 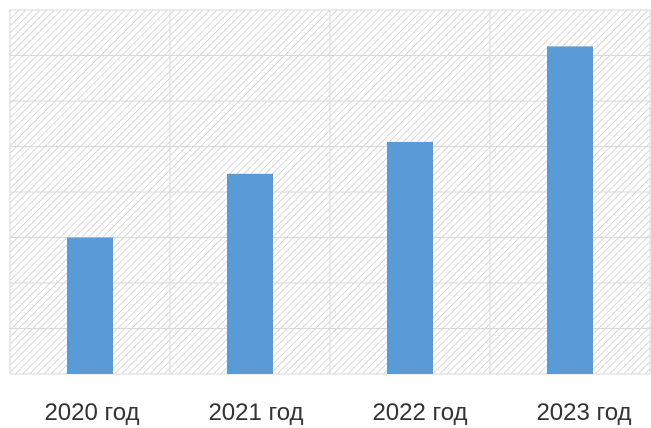 What do you see at coordinates (419, 412) in the screenshot?
I see `x-tick-label: 2022 год` at bounding box center [419, 412].